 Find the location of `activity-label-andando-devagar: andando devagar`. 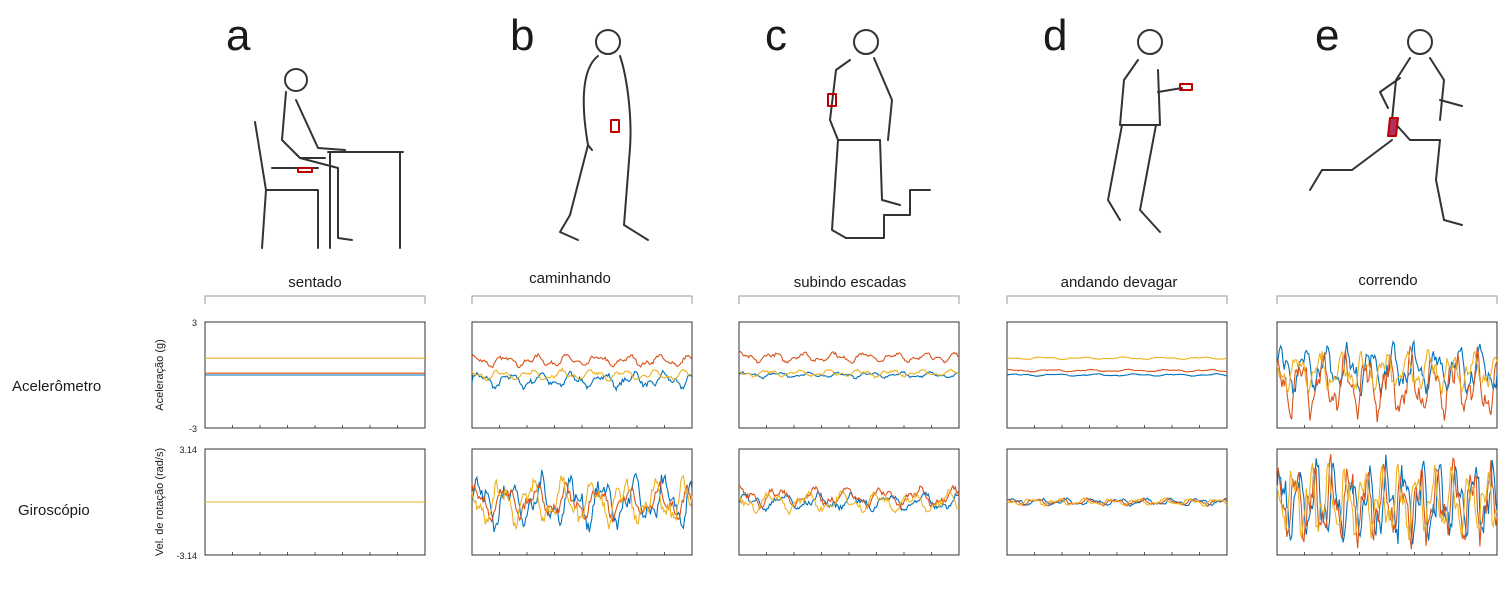

activity-label-andando-devagar: andando devagar is located at coordinates (1119, 282).